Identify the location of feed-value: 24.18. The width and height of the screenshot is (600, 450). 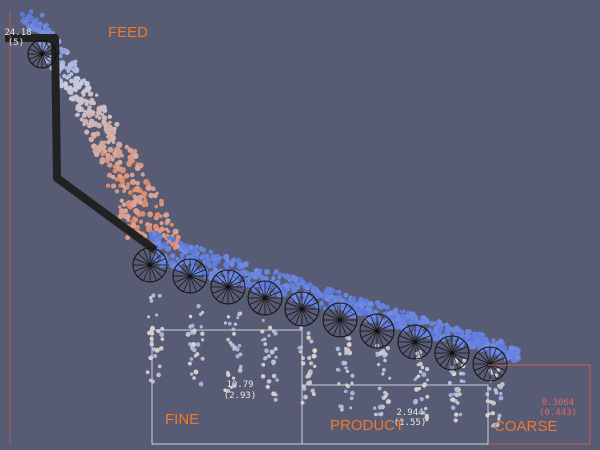
(17, 33).